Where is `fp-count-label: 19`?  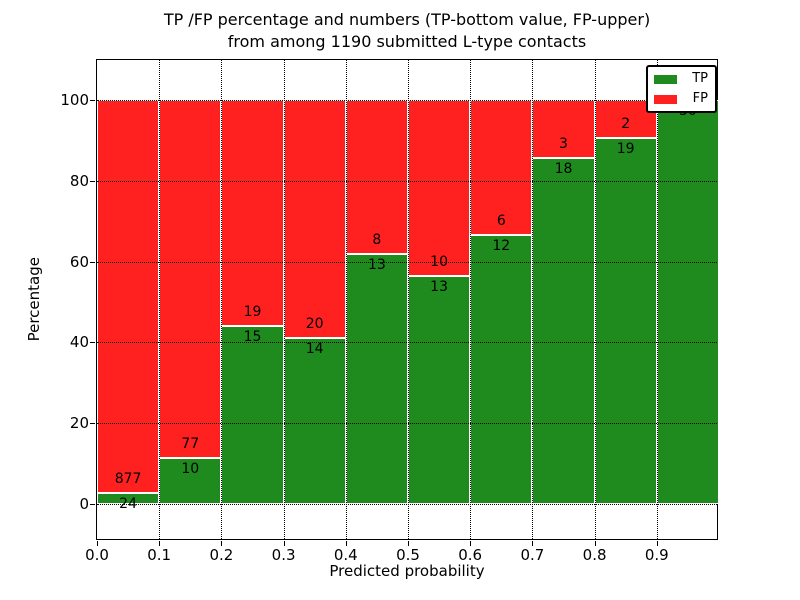 fp-count-label: 19 is located at coordinates (252, 311).